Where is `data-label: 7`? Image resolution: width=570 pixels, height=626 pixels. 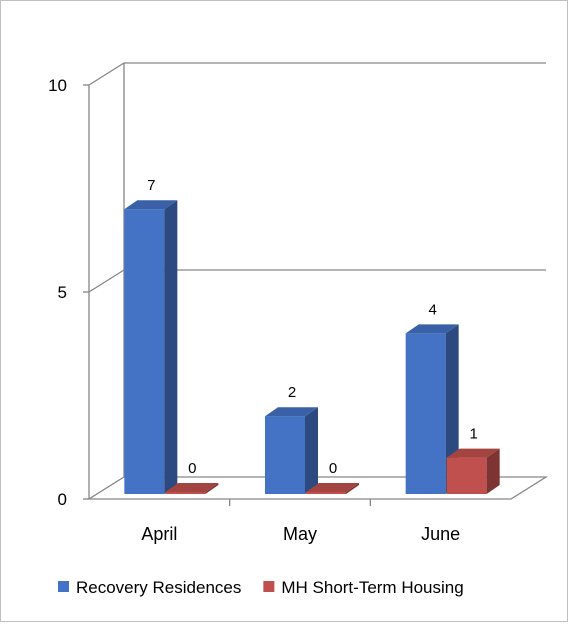
data-label: 7 is located at coordinates (151, 185).